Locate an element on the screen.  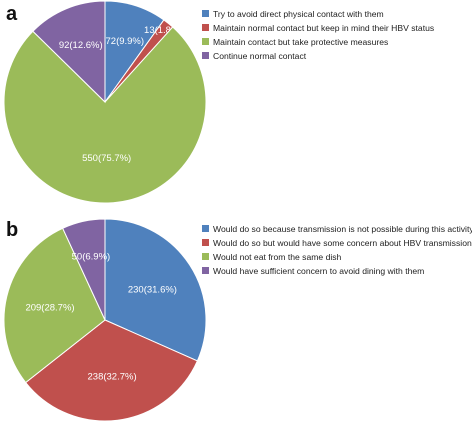
slice-value-label: 230(31.6%) is located at coordinates (152, 290).